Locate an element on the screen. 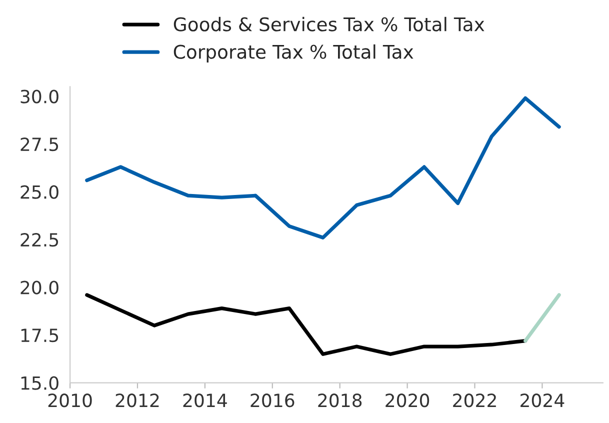  y-tick-label: 27.5 is located at coordinates (39, 144).